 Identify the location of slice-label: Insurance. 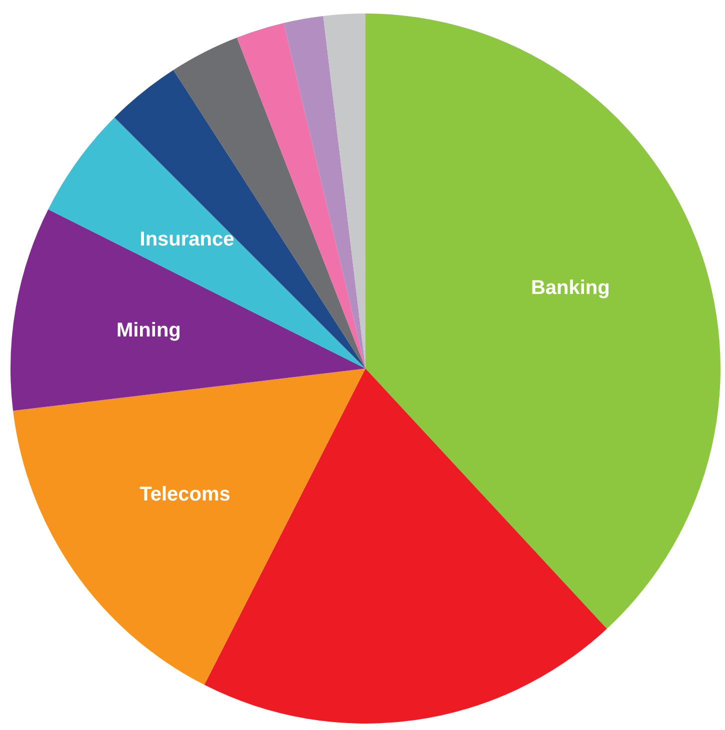
(187, 239).